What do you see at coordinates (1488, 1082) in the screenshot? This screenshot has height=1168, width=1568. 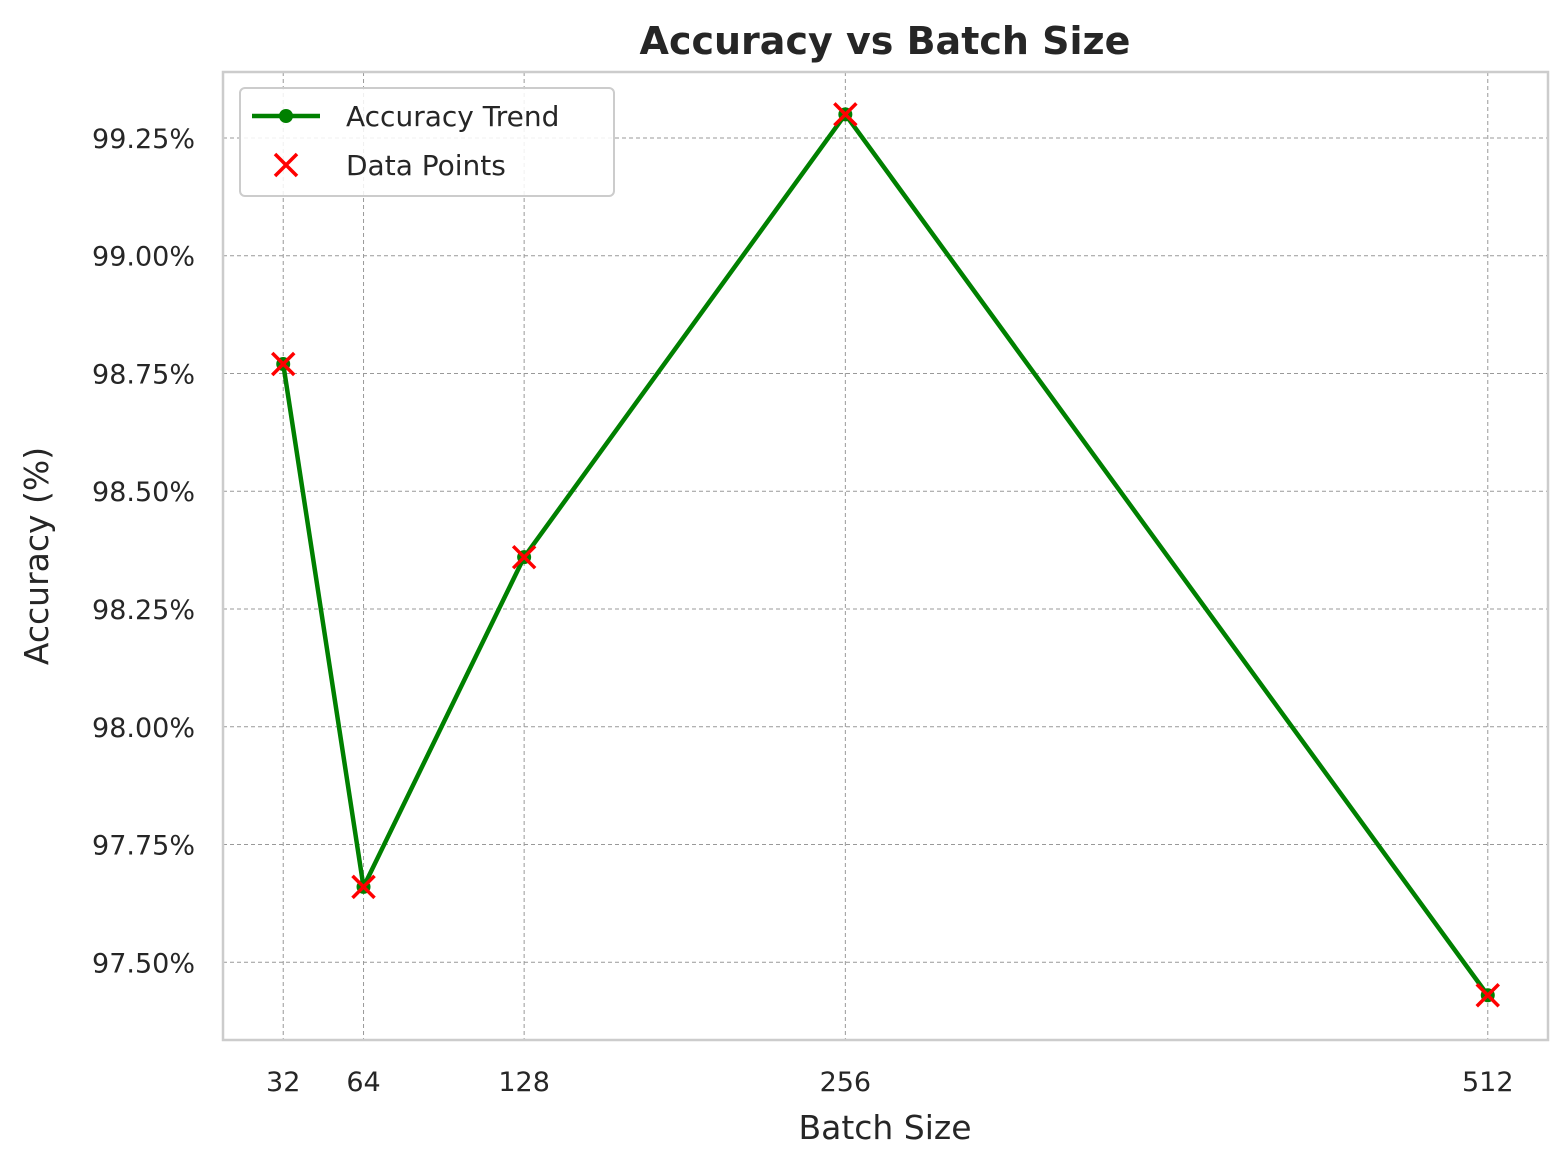 I see `x-tick-label: 512` at bounding box center [1488, 1082].